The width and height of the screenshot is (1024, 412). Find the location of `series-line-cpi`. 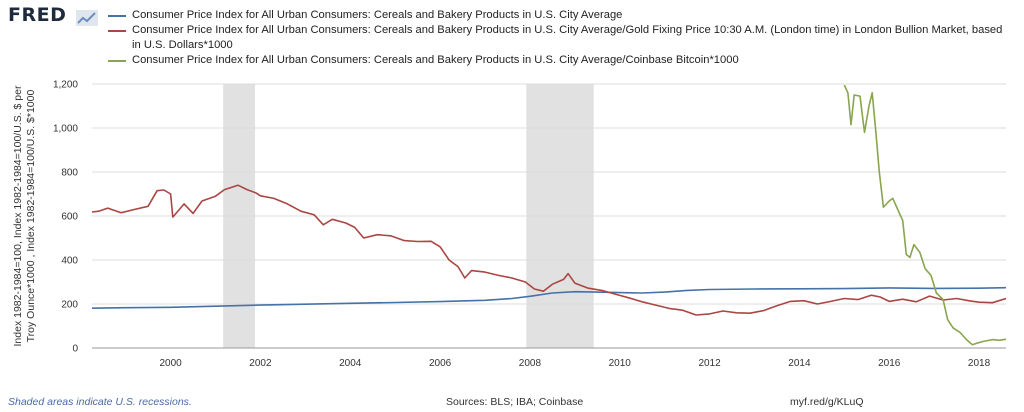

series-line-cpi is located at coordinates (549, 297).